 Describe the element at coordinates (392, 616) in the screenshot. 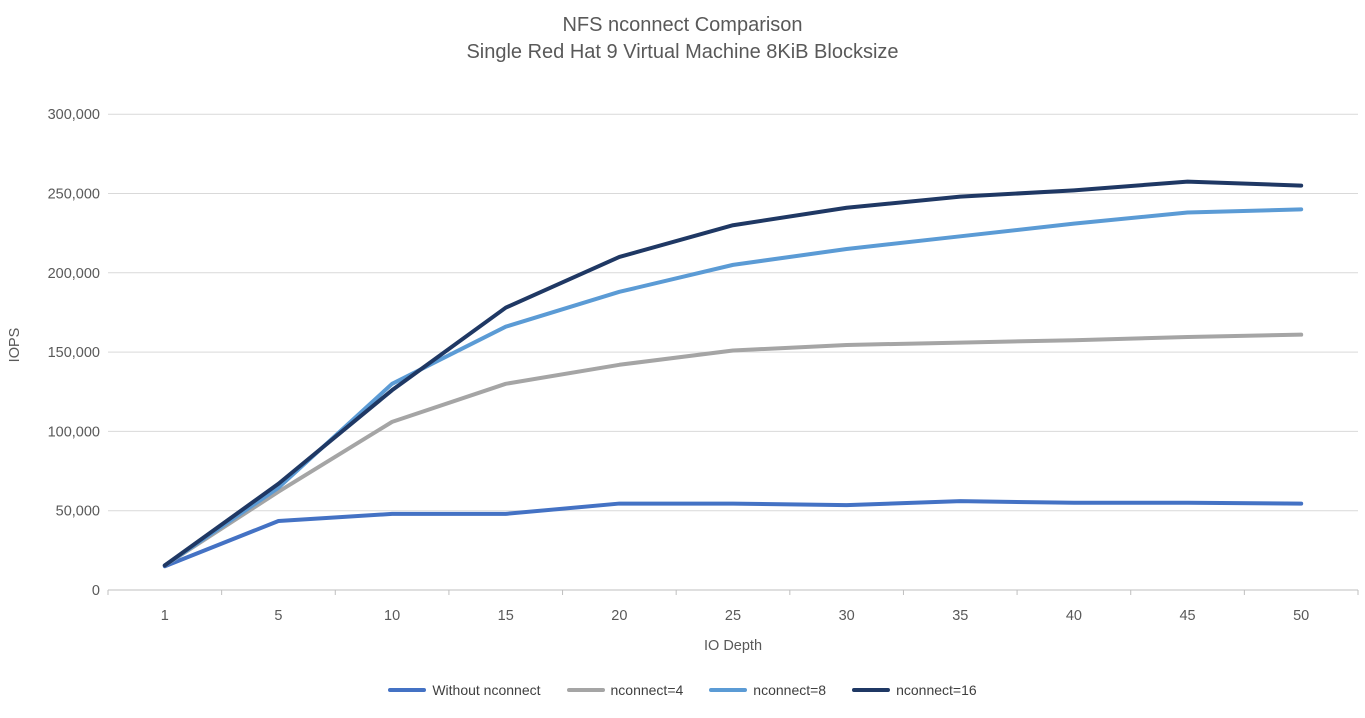

I see `x-tick-label: 10` at that location.